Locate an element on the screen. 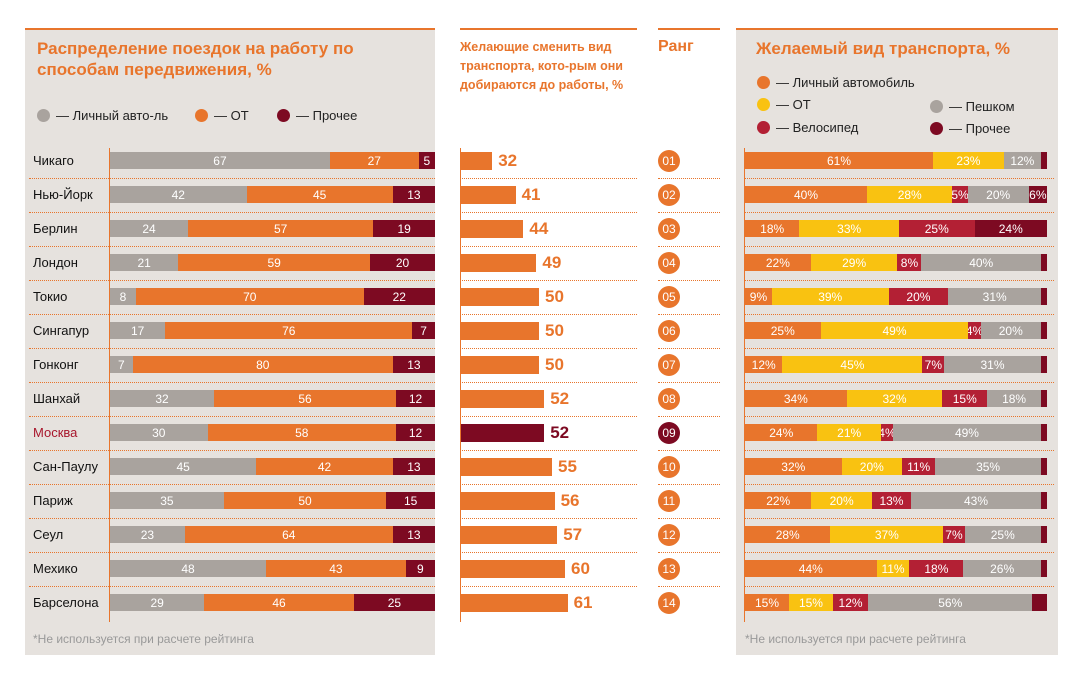  commute-bar-segment: 70 is located at coordinates (250, 296).